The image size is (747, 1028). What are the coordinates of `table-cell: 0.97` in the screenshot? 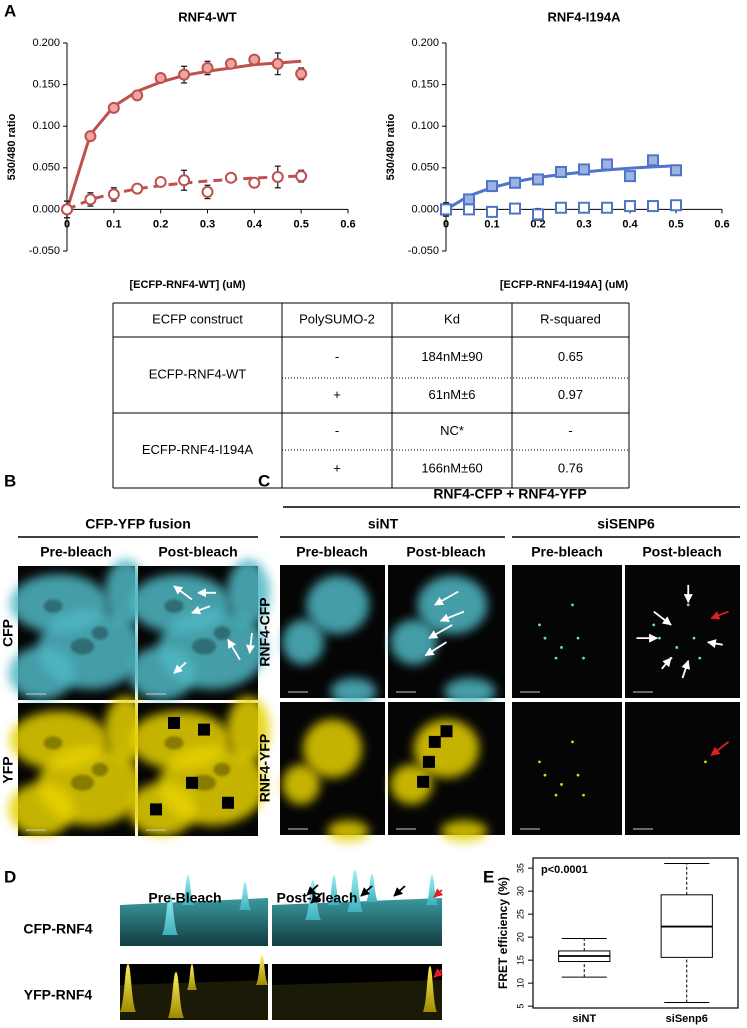 It's located at (570, 394).